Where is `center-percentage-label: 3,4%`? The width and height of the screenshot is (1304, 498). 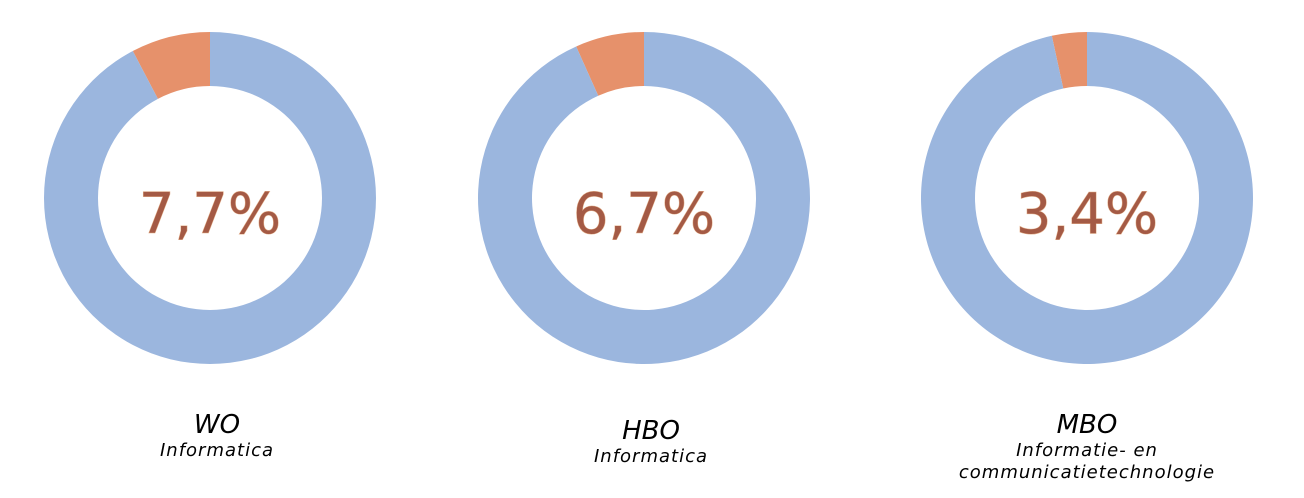
center-percentage-label: 3,4% is located at coordinates (1087, 214).